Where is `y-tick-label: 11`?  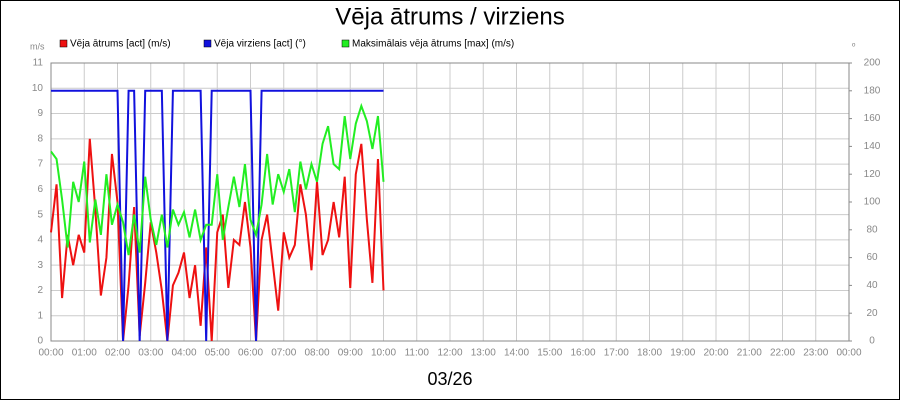 y-tick-label: 11 is located at coordinates (38, 63).